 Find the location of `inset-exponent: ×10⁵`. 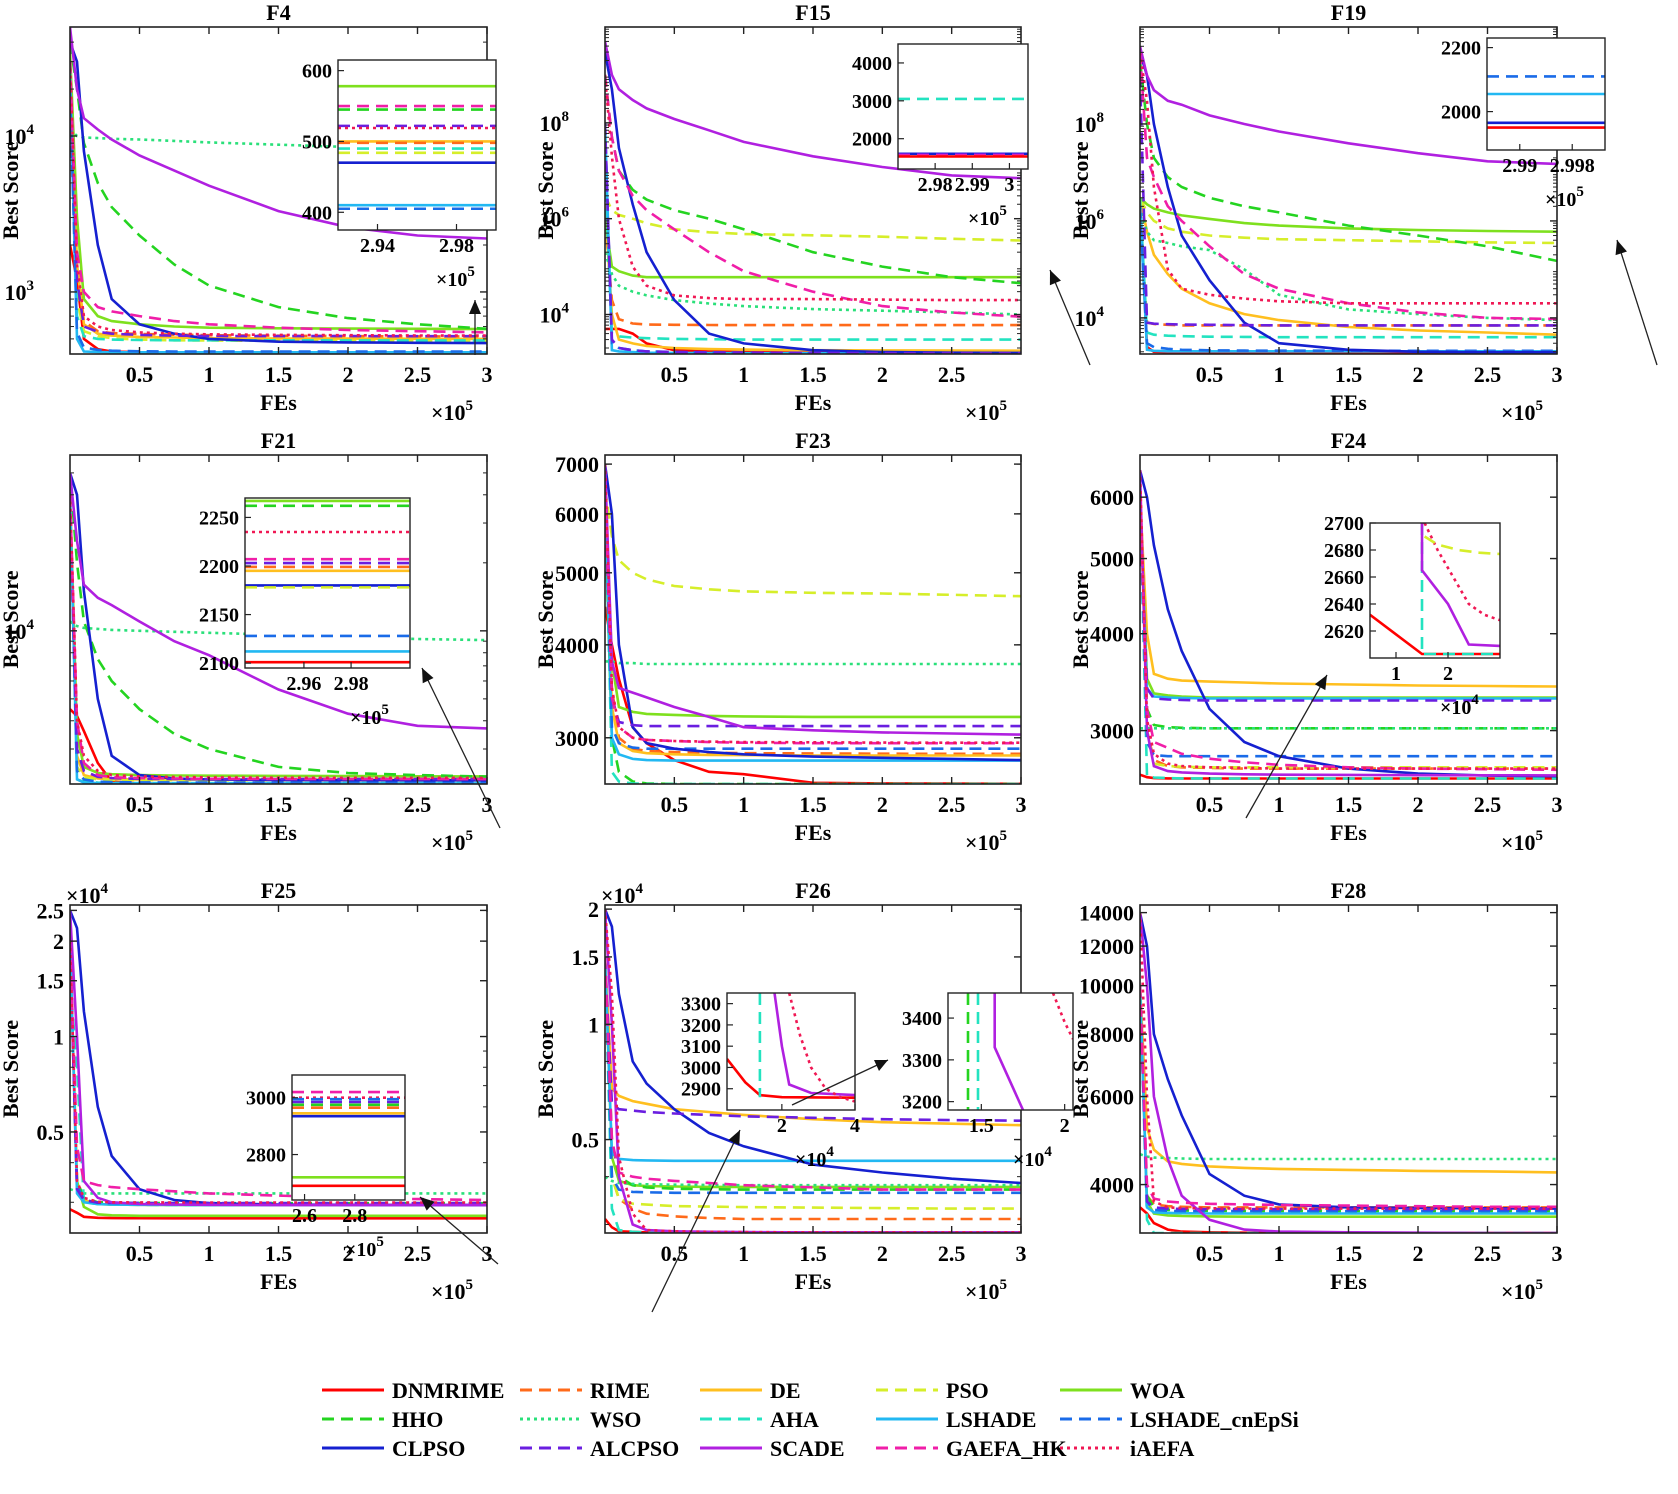

inset-exponent: ×10⁵ is located at coordinates (1564, 197).